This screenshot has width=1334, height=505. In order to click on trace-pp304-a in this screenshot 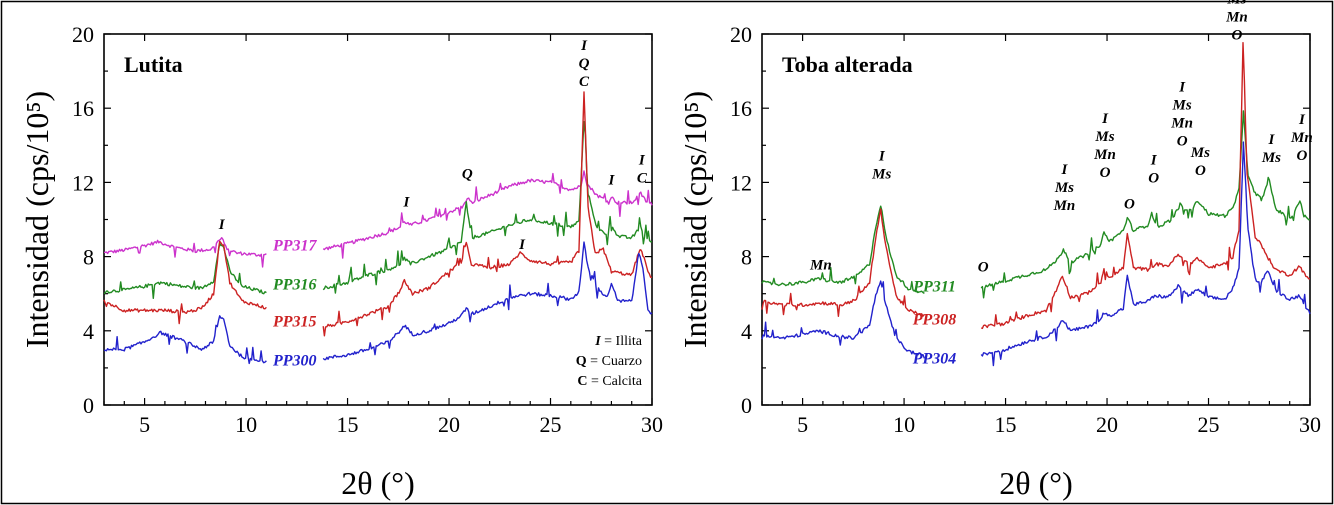, I will do `click(843, 319)`.